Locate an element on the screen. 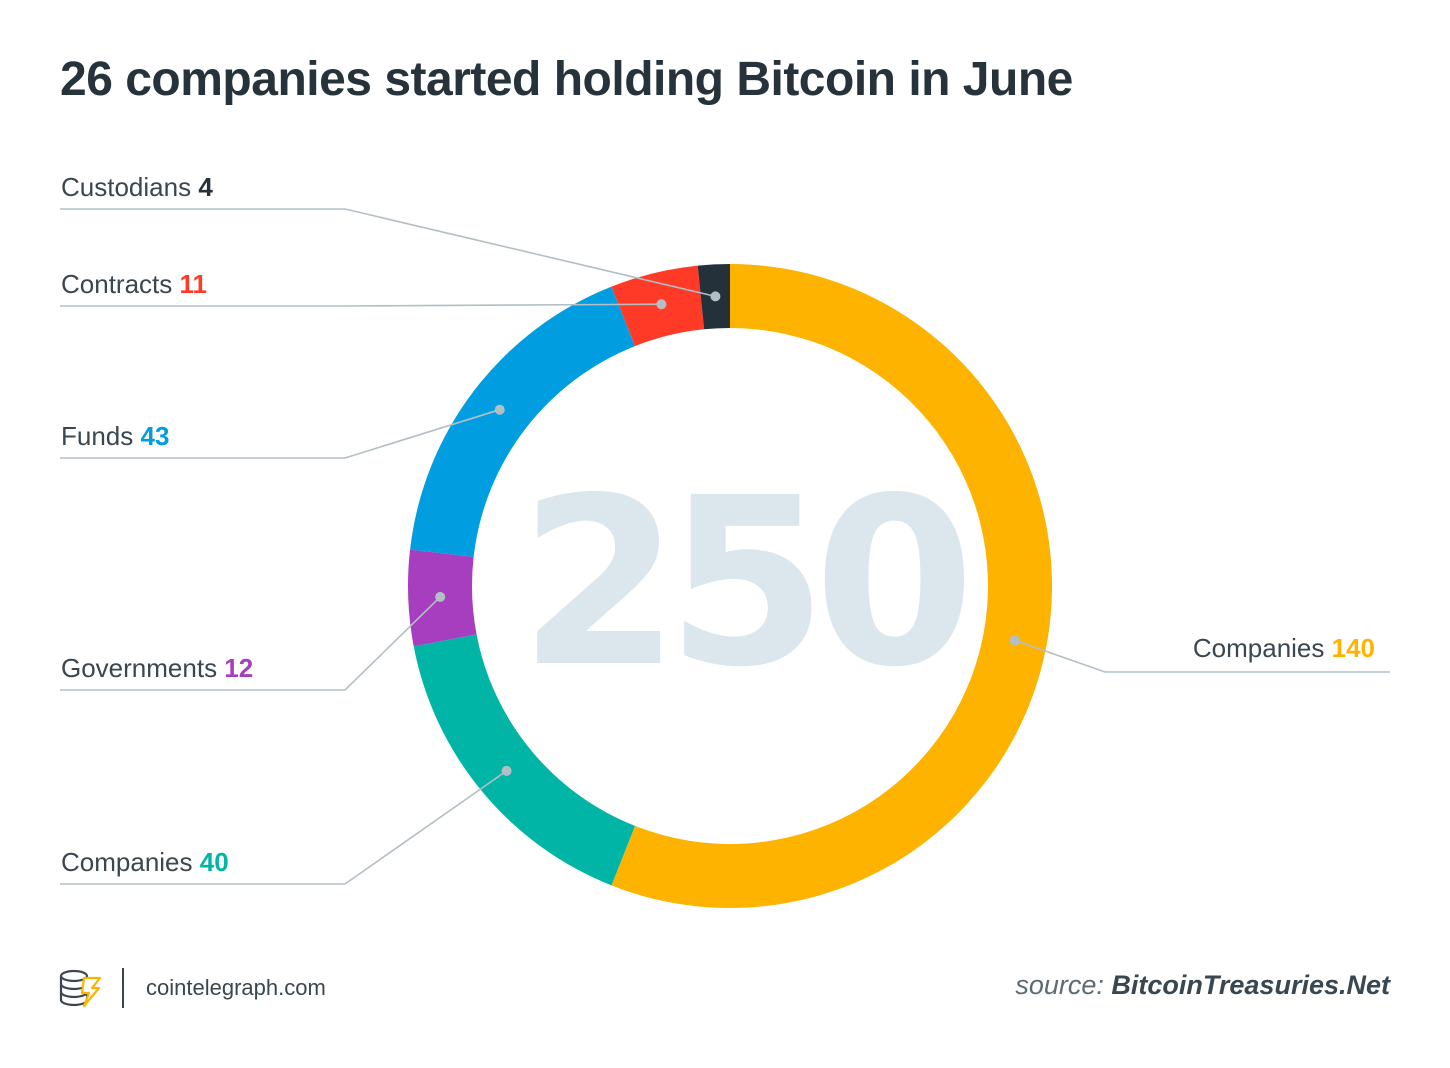 This screenshot has width=1450, height=1068. slice-label-value: 140 is located at coordinates (1353, 648).